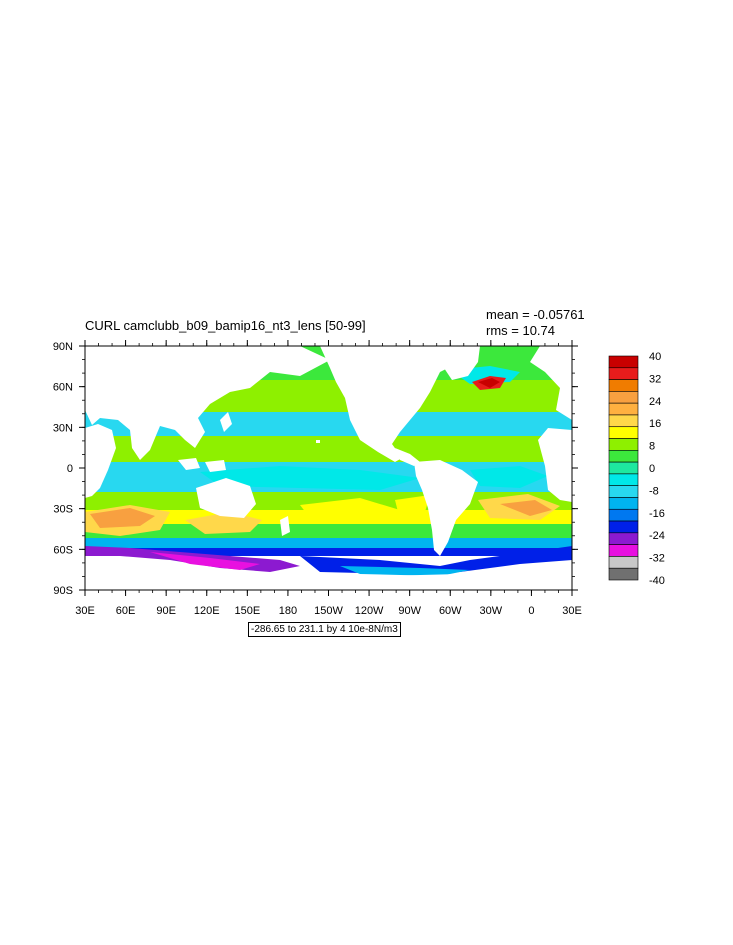 The height and width of the screenshot is (945, 733). I want to click on colorbar-label: 8, so click(652, 447).